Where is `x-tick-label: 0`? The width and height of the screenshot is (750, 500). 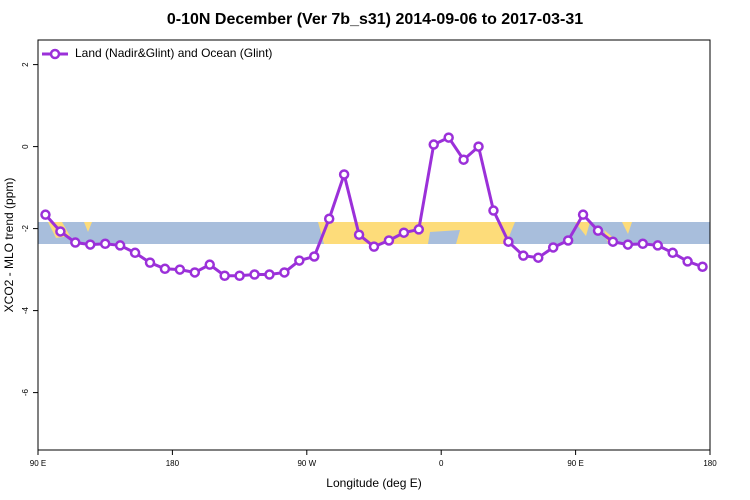 x-tick-label: 0 is located at coordinates (441, 463).